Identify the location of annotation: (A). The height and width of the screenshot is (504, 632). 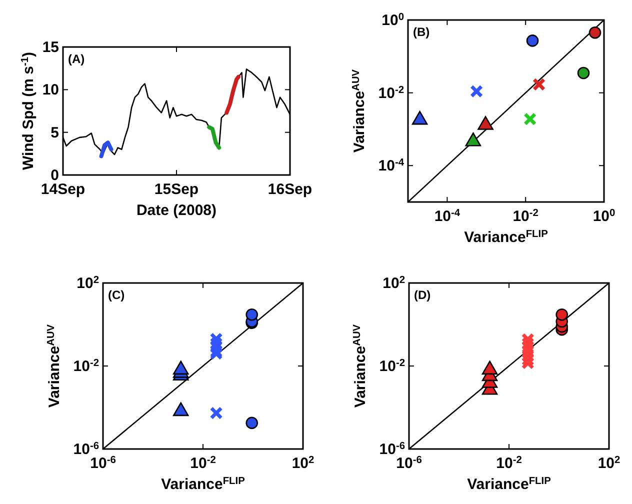
(76, 59).